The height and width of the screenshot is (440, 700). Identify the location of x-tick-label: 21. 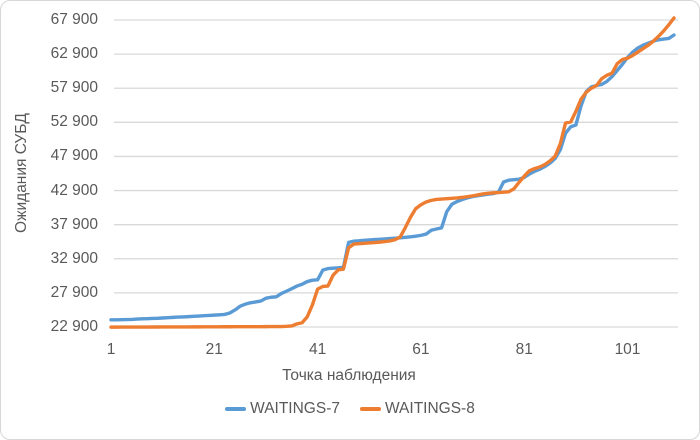
(214, 349).